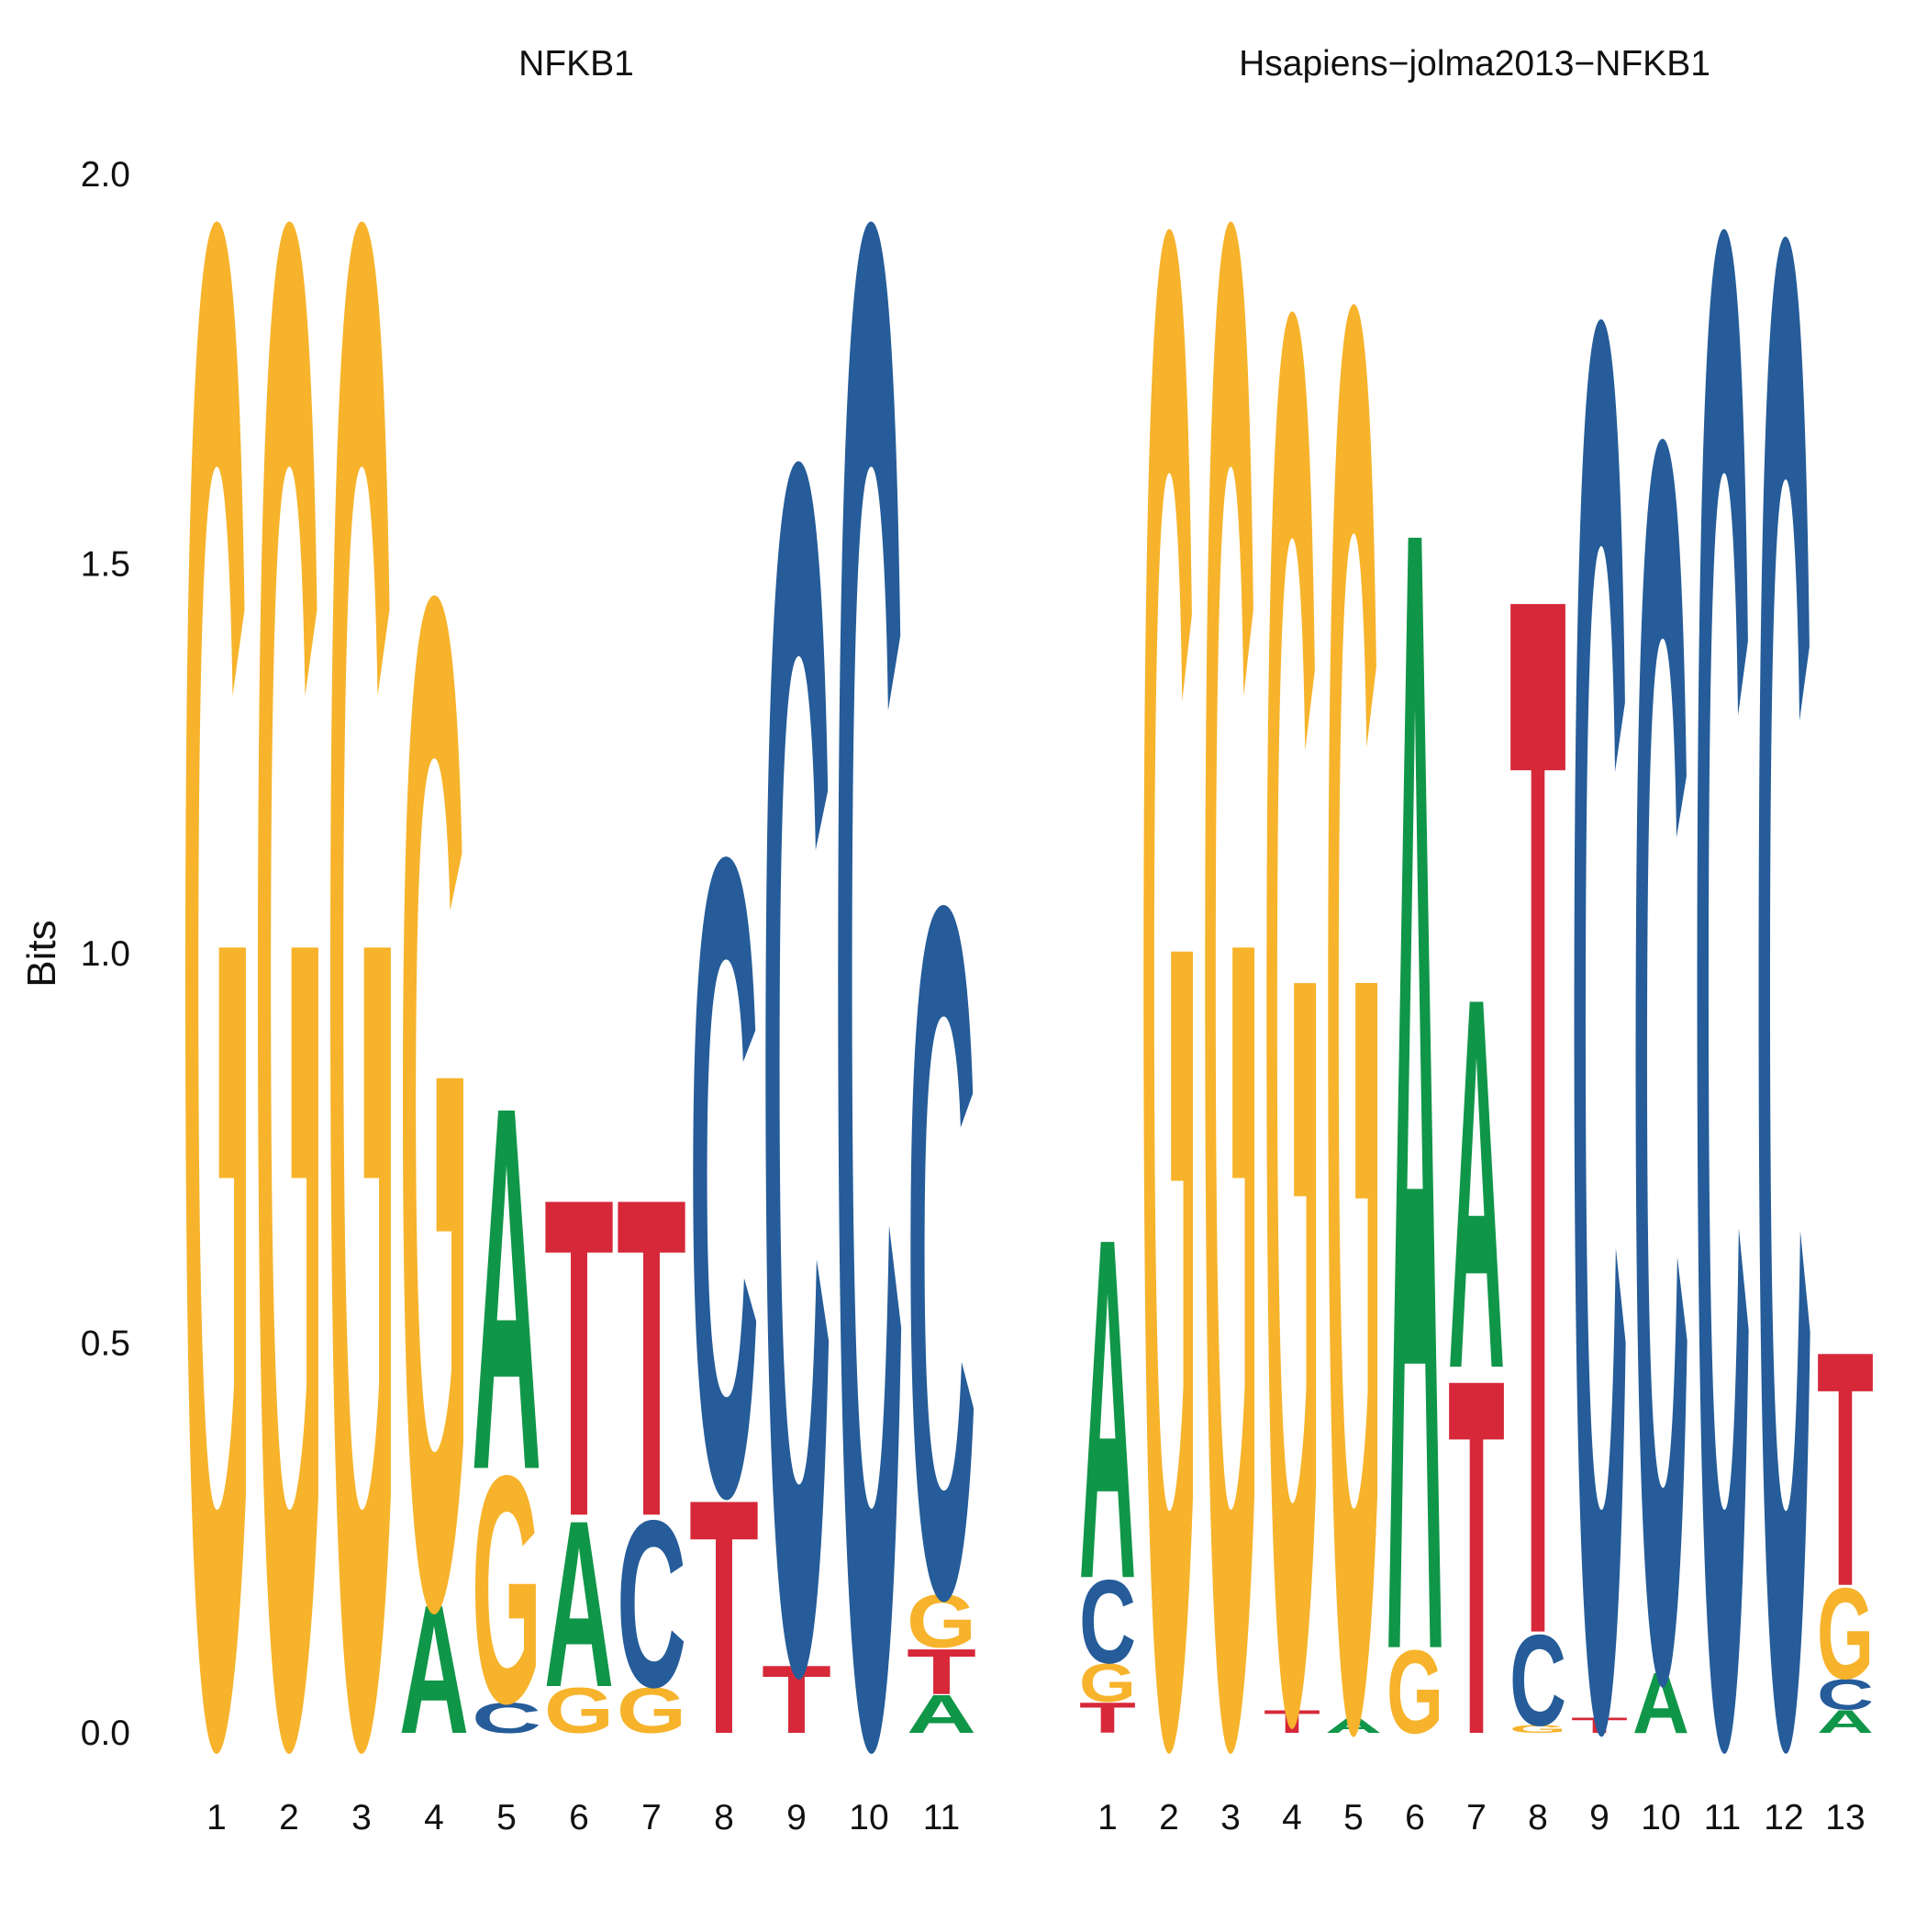 This screenshot has height=1932, width=1927. I want to click on panel-title: NFKB1, so click(576, 64).